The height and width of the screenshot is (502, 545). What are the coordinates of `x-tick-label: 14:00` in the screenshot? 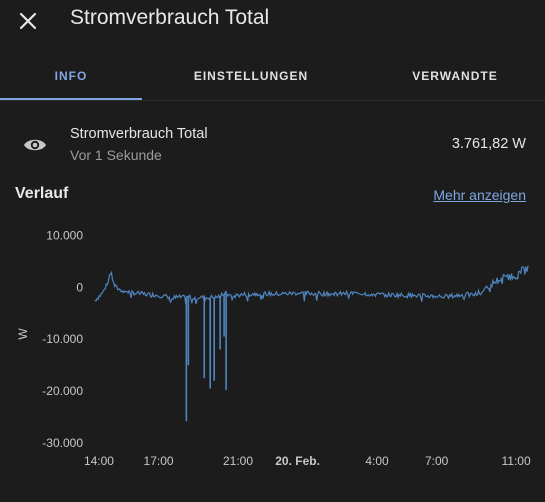 It's located at (99, 461).